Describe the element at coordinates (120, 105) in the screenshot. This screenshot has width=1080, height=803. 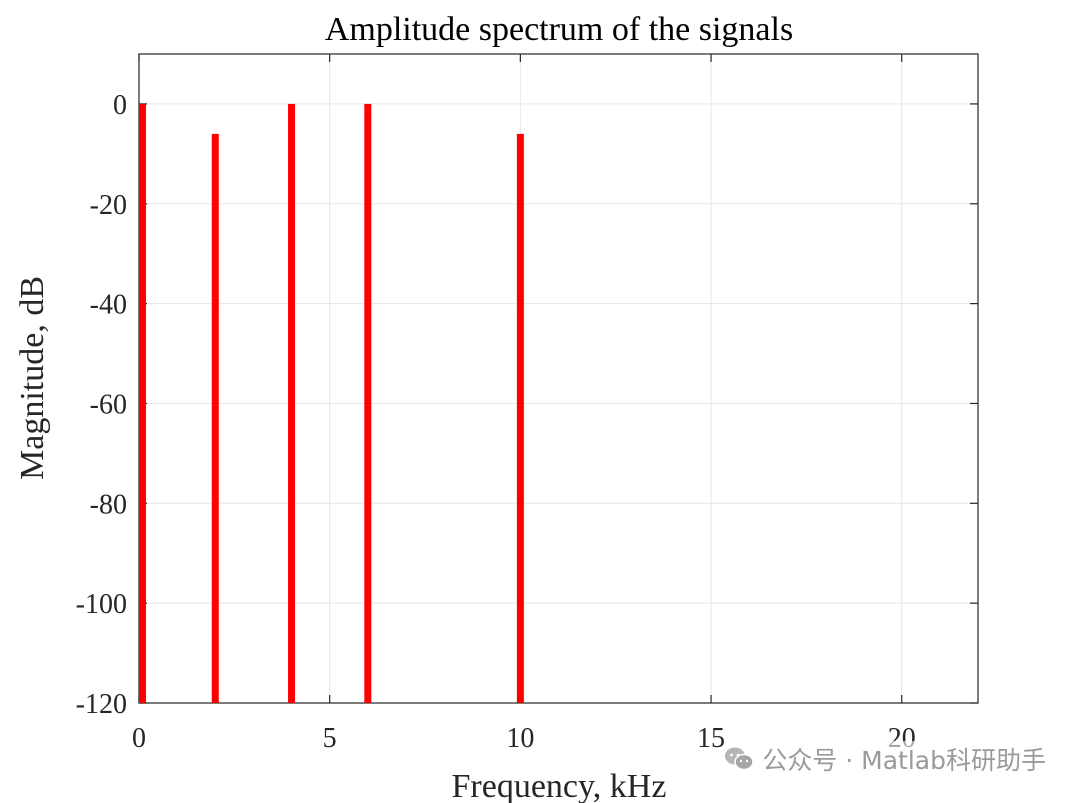
I see `y-tick-label: 0` at that location.